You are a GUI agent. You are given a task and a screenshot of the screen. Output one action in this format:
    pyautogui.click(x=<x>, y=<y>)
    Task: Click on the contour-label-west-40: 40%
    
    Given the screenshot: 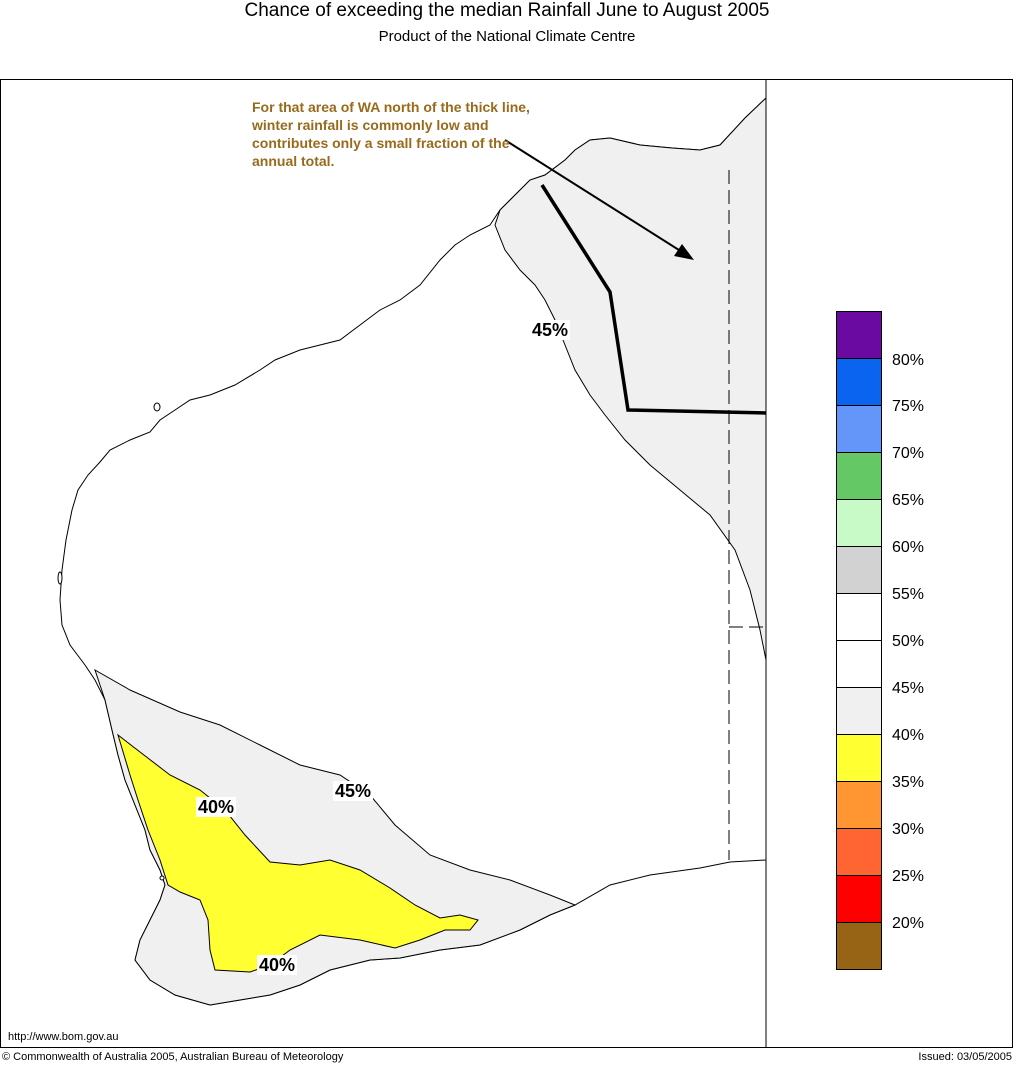 What is the action you would take?
    pyautogui.click(x=216, y=807)
    